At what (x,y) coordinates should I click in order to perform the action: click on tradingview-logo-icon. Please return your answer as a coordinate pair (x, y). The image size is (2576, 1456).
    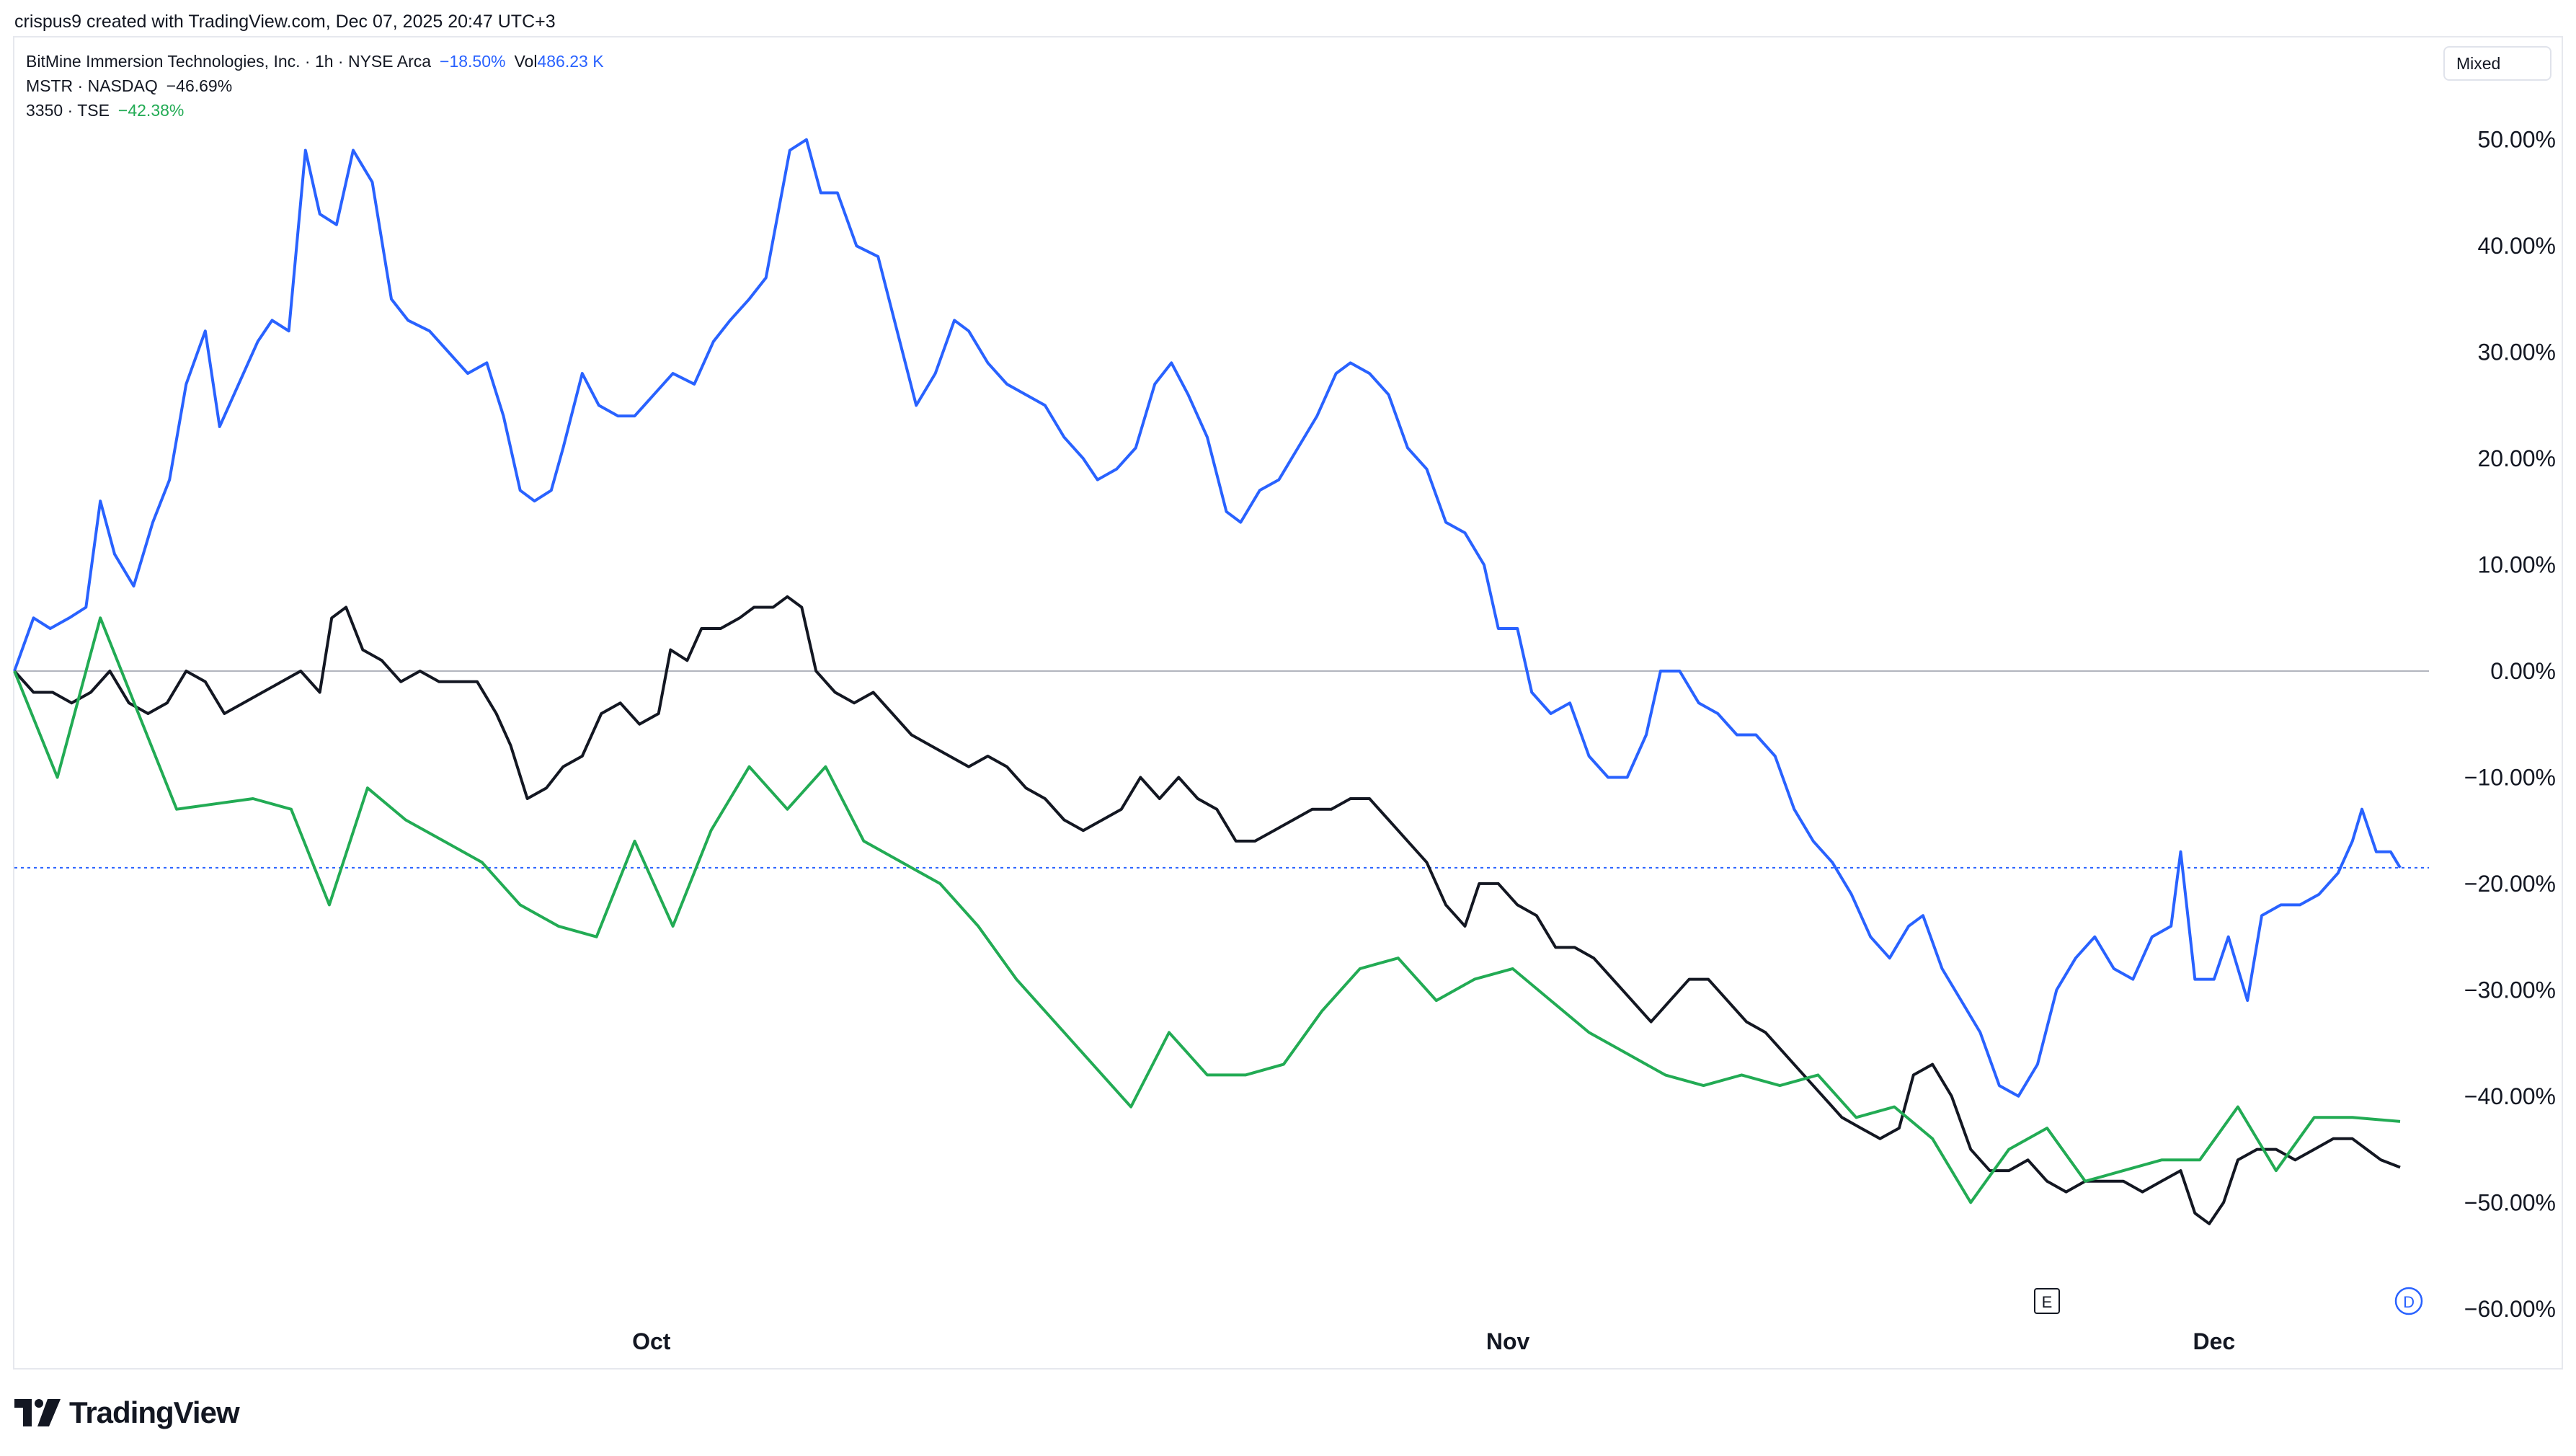
    Looking at the image, I should click on (37, 1412).